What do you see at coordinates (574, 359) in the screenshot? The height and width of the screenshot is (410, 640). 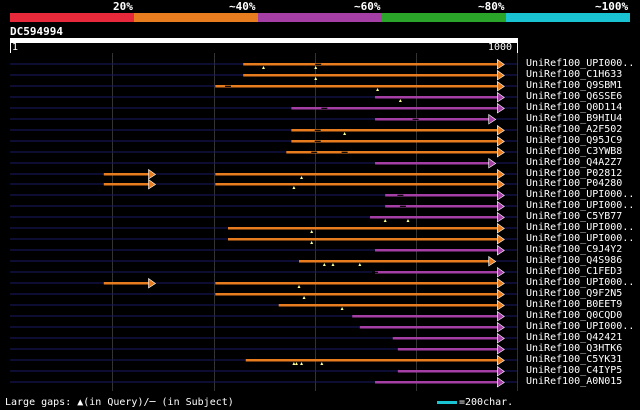 I see `hit-label: UniRef100_C5YK31` at bounding box center [574, 359].